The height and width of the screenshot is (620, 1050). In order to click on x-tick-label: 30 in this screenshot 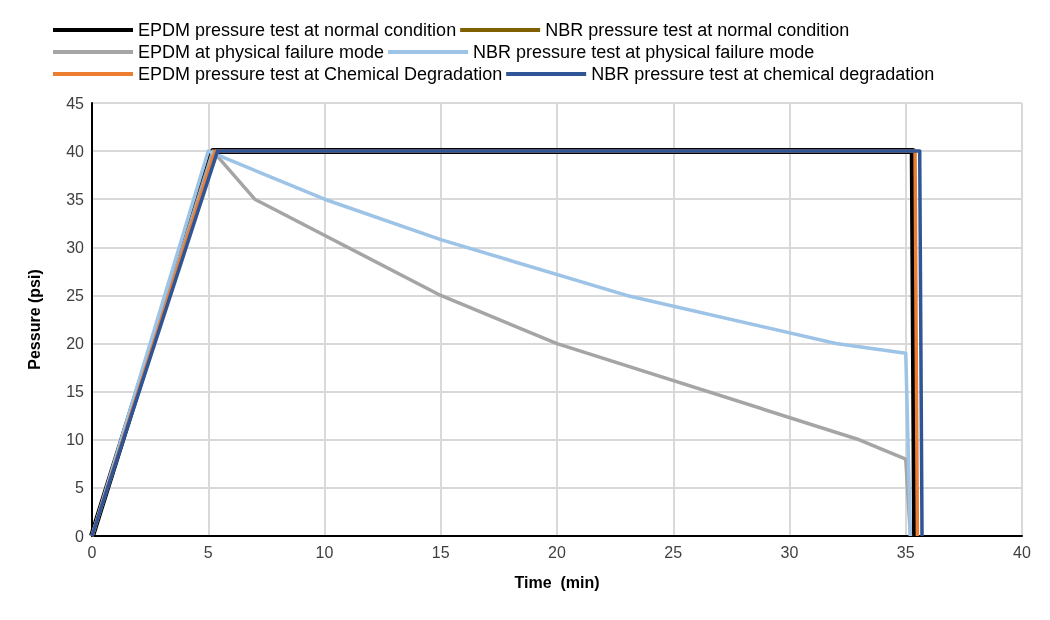, I will do `click(789, 552)`.